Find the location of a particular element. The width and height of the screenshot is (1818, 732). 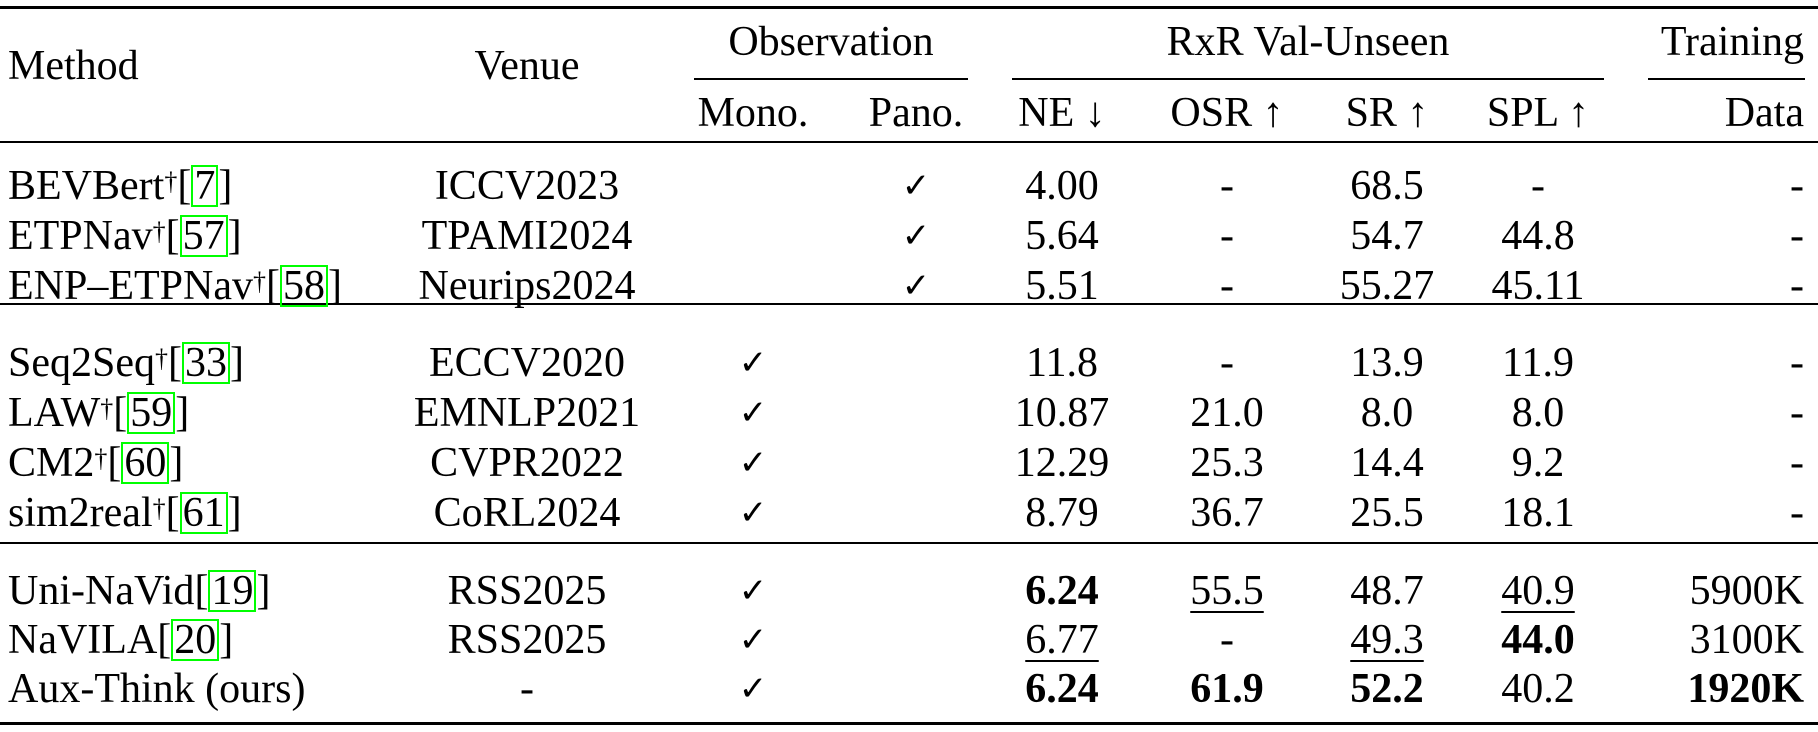

header-osr: OSR ↑ is located at coordinates (1227, 113).